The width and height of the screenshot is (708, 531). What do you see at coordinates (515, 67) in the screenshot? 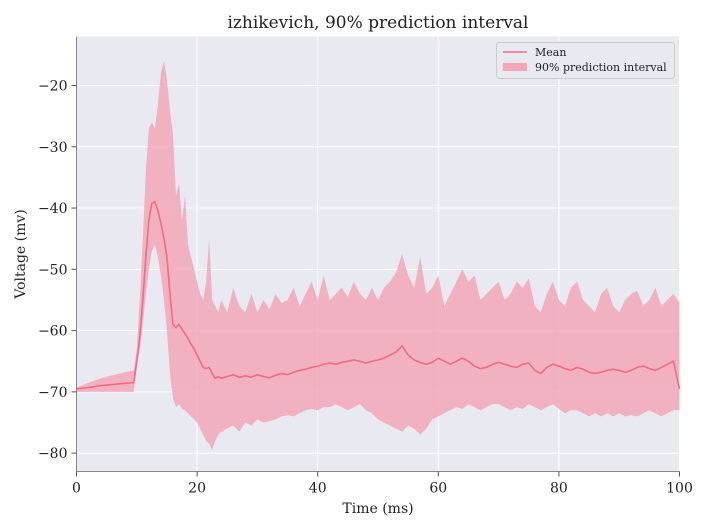
I see `legend-band-swatch` at bounding box center [515, 67].